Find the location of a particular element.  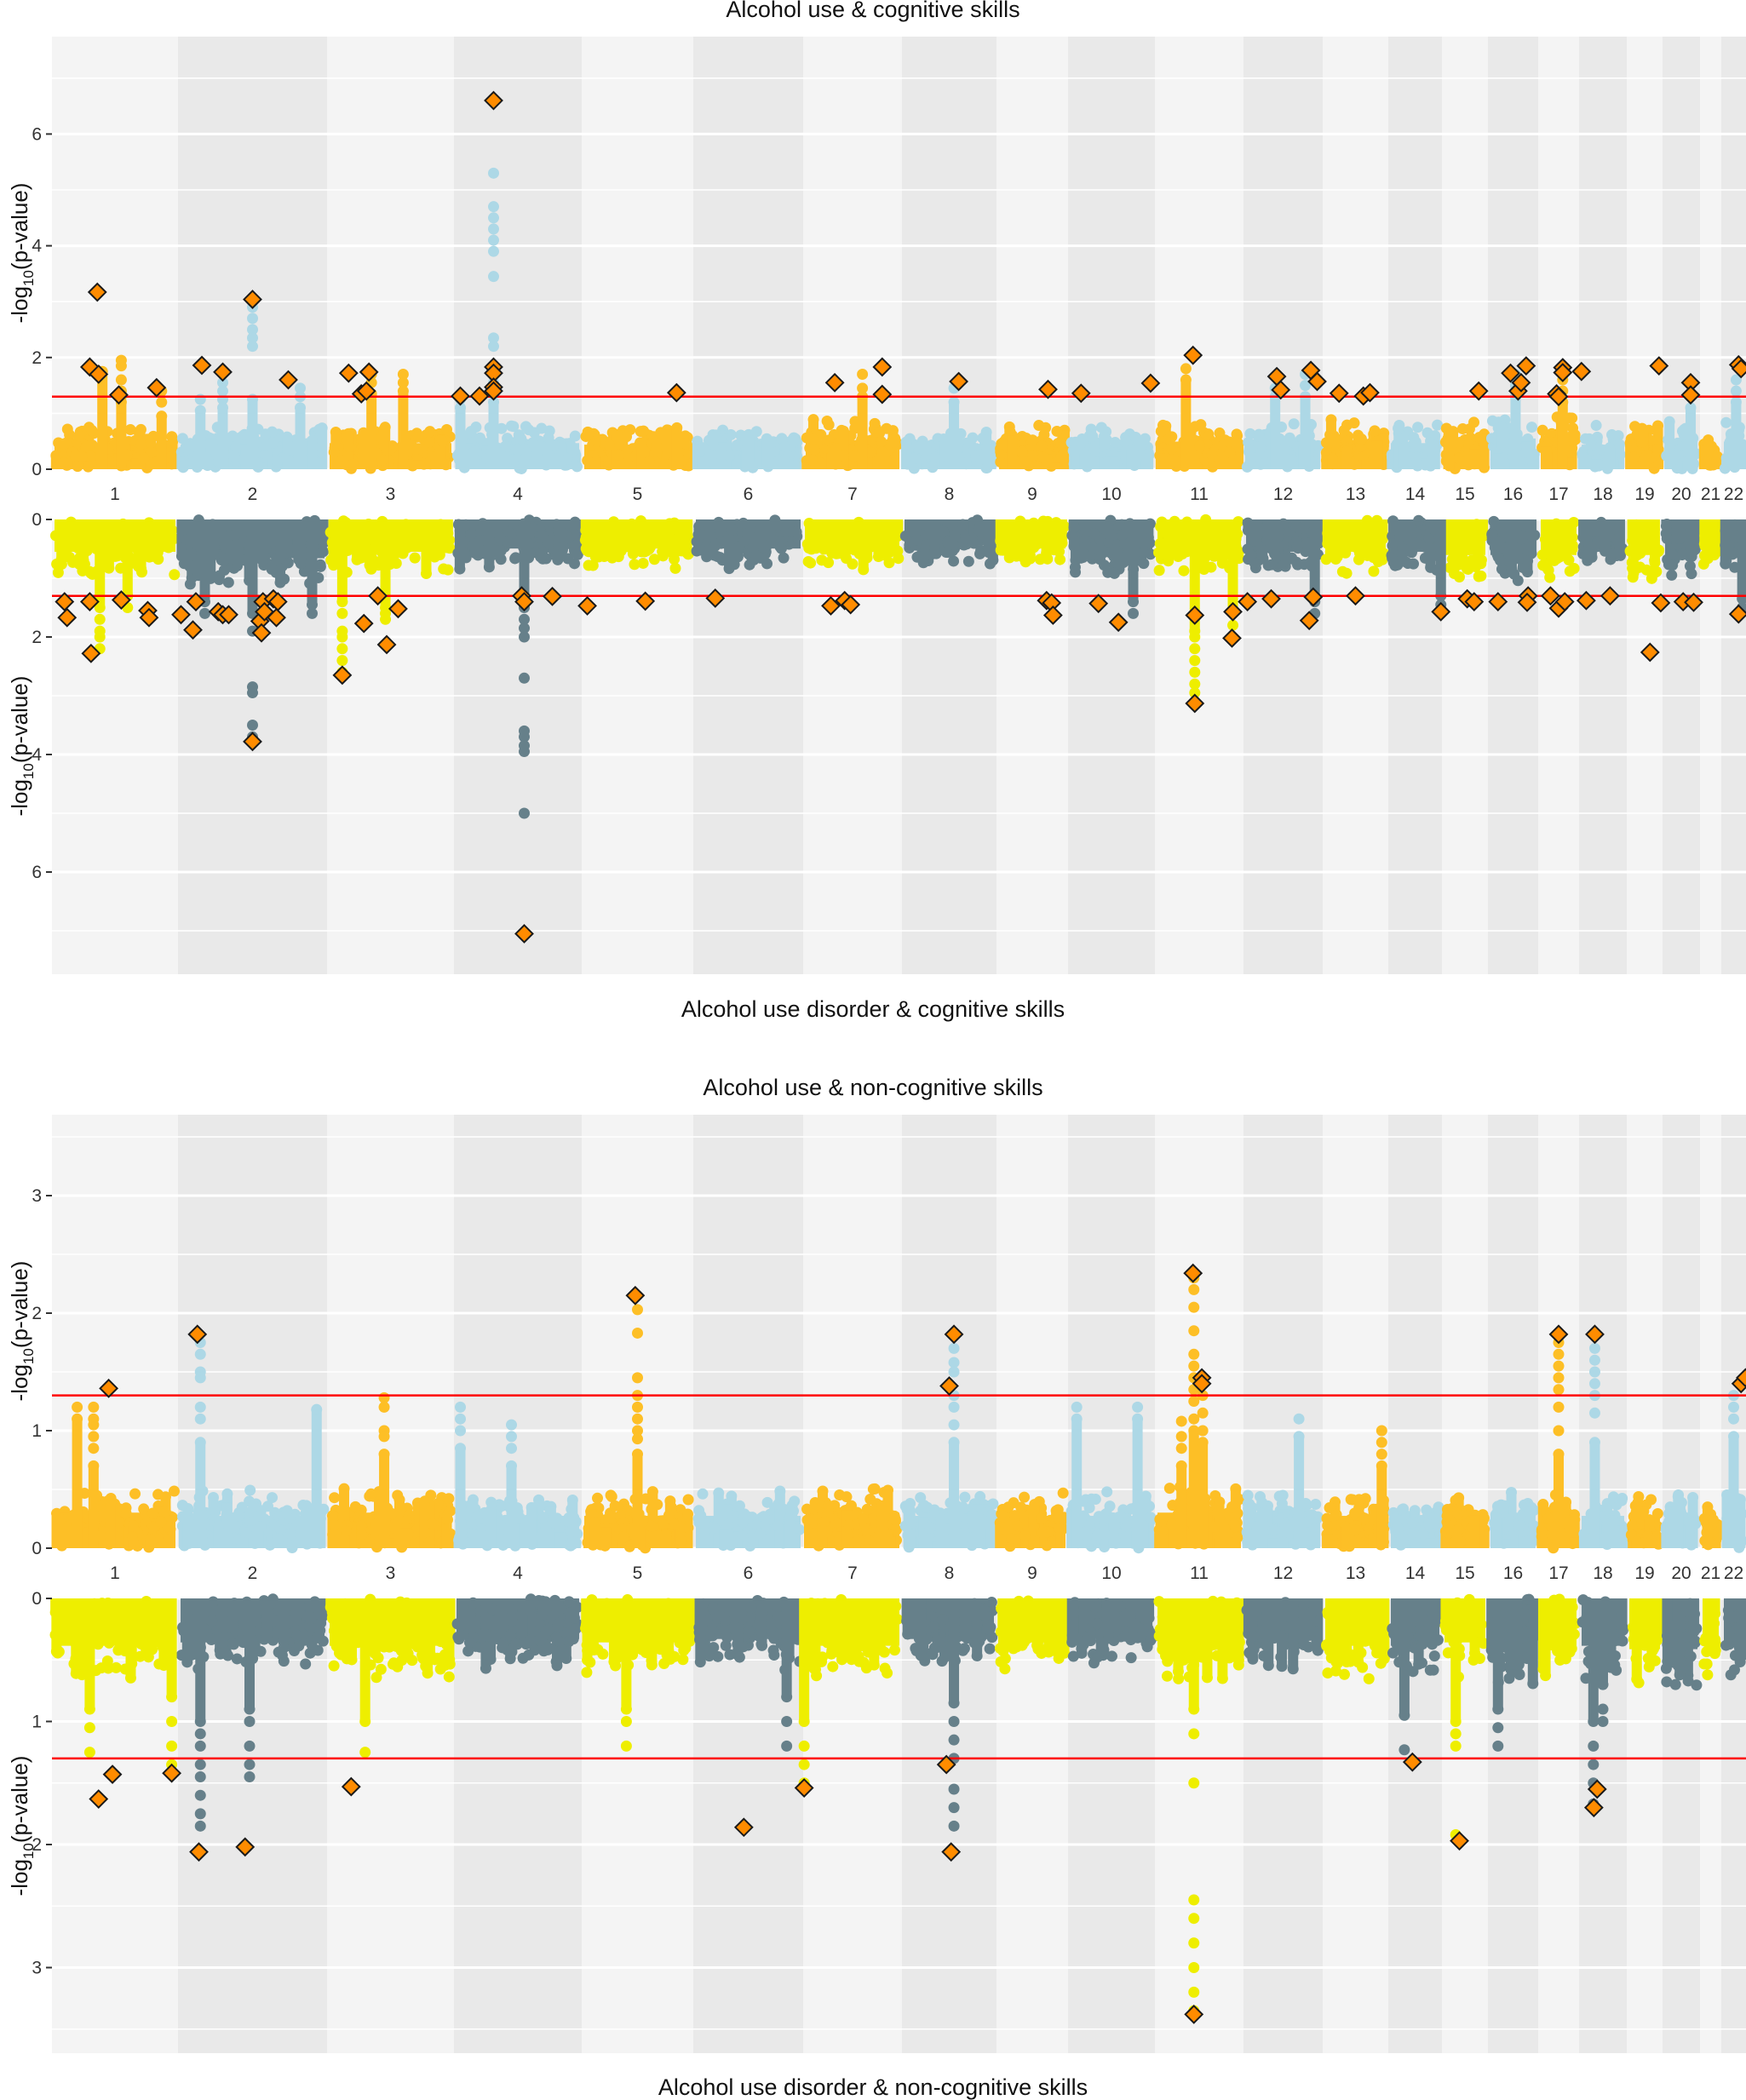

peak-stalk-chr22 is located at coordinates (1742, 559).